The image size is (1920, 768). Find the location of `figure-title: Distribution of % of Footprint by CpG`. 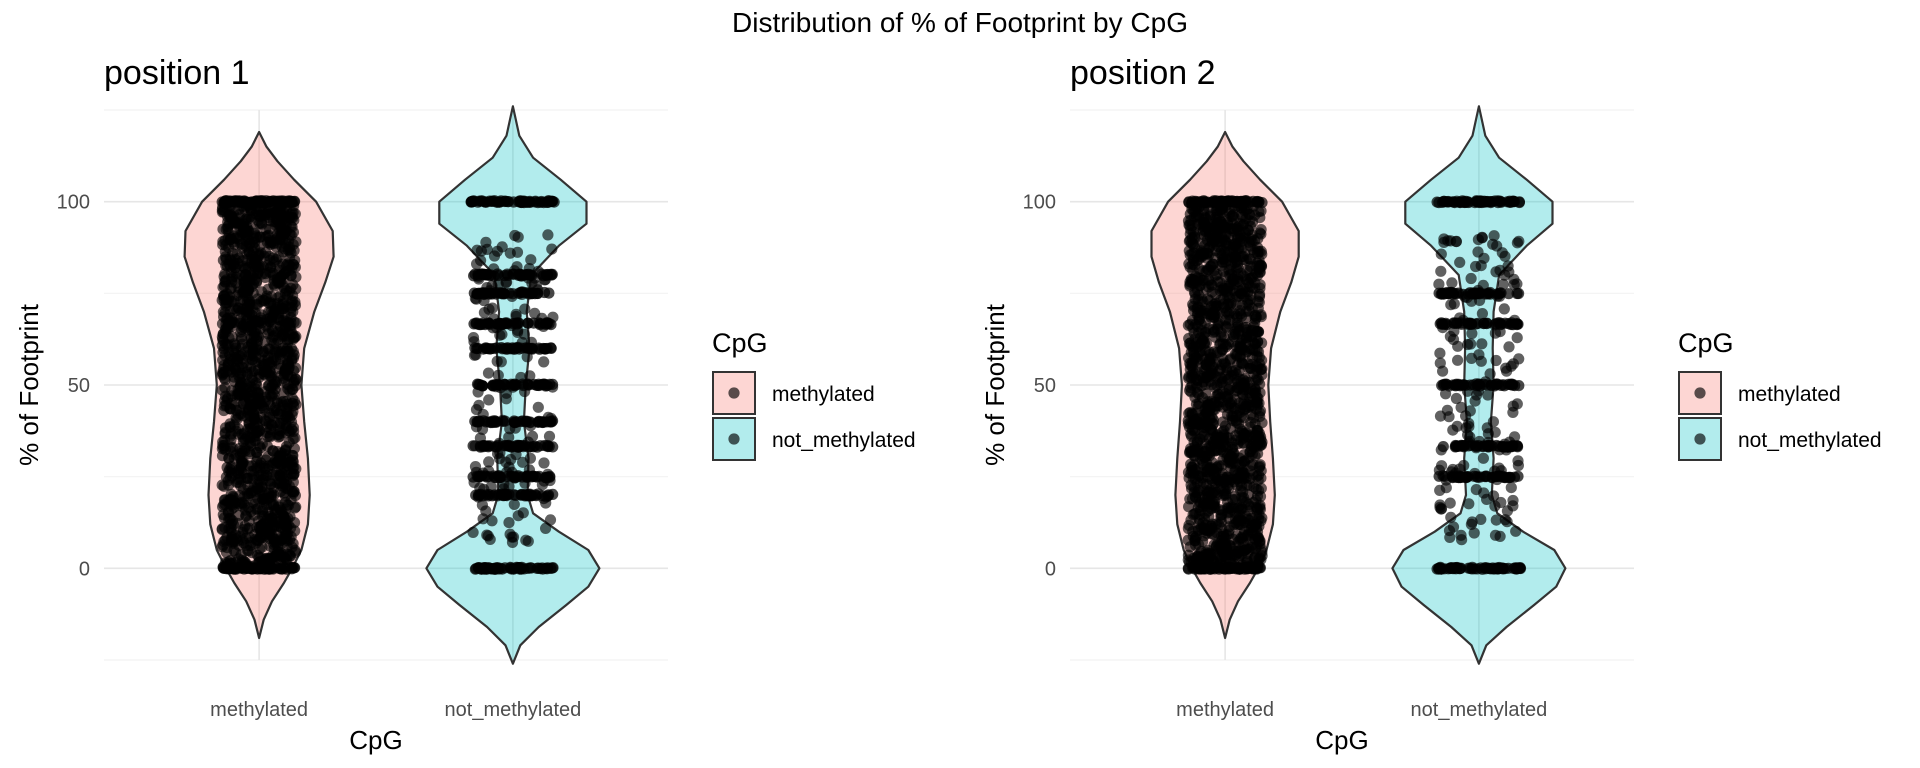

figure-title: Distribution of % of Footprint by CpG is located at coordinates (960, 22).